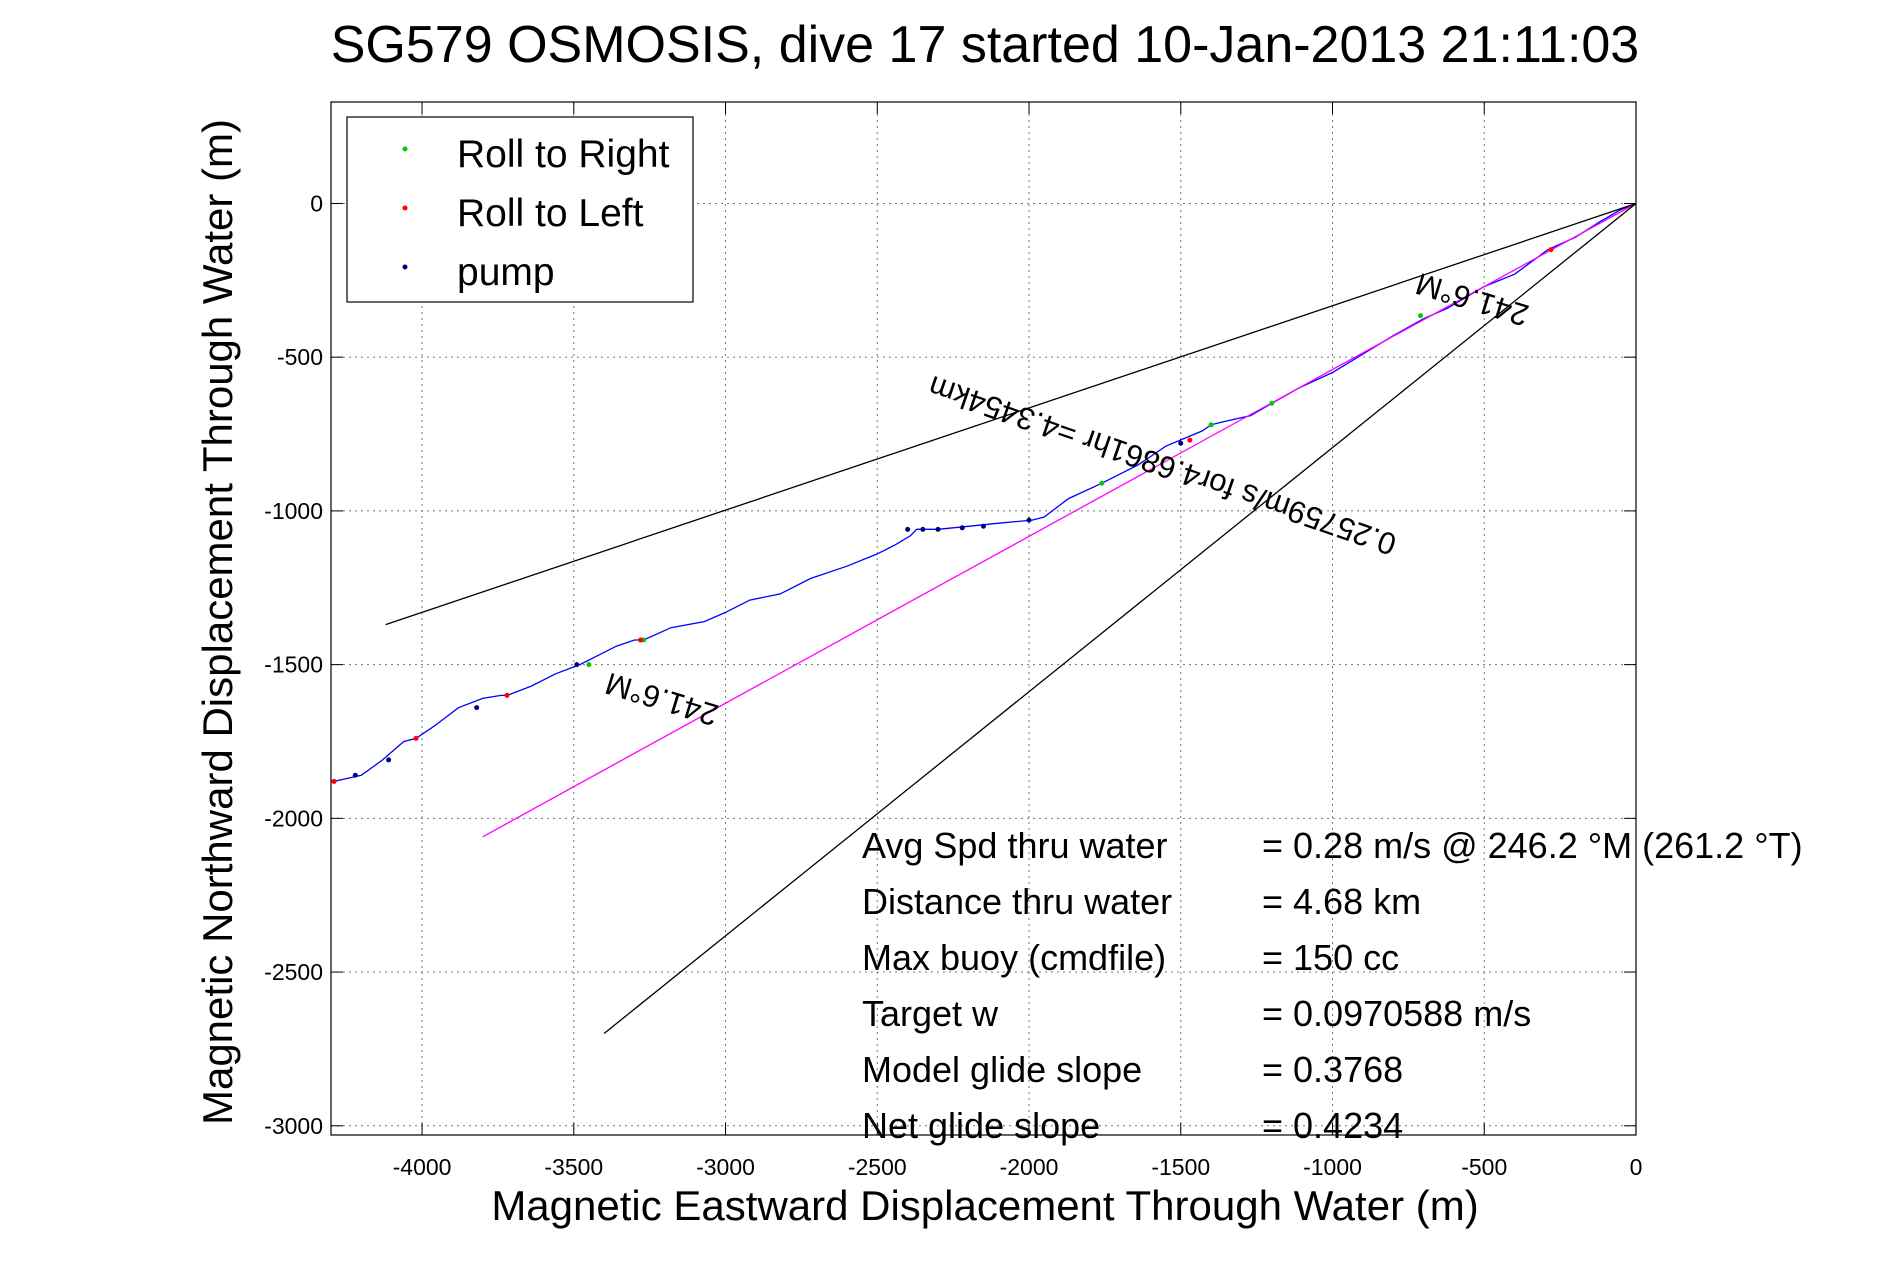 The width and height of the screenshot is (1891, 1262). What do you see at coordinates (1180, 1167) in the screenshot?
I see `x-tick-label: -1500` at bounding box center [1180, 1167].